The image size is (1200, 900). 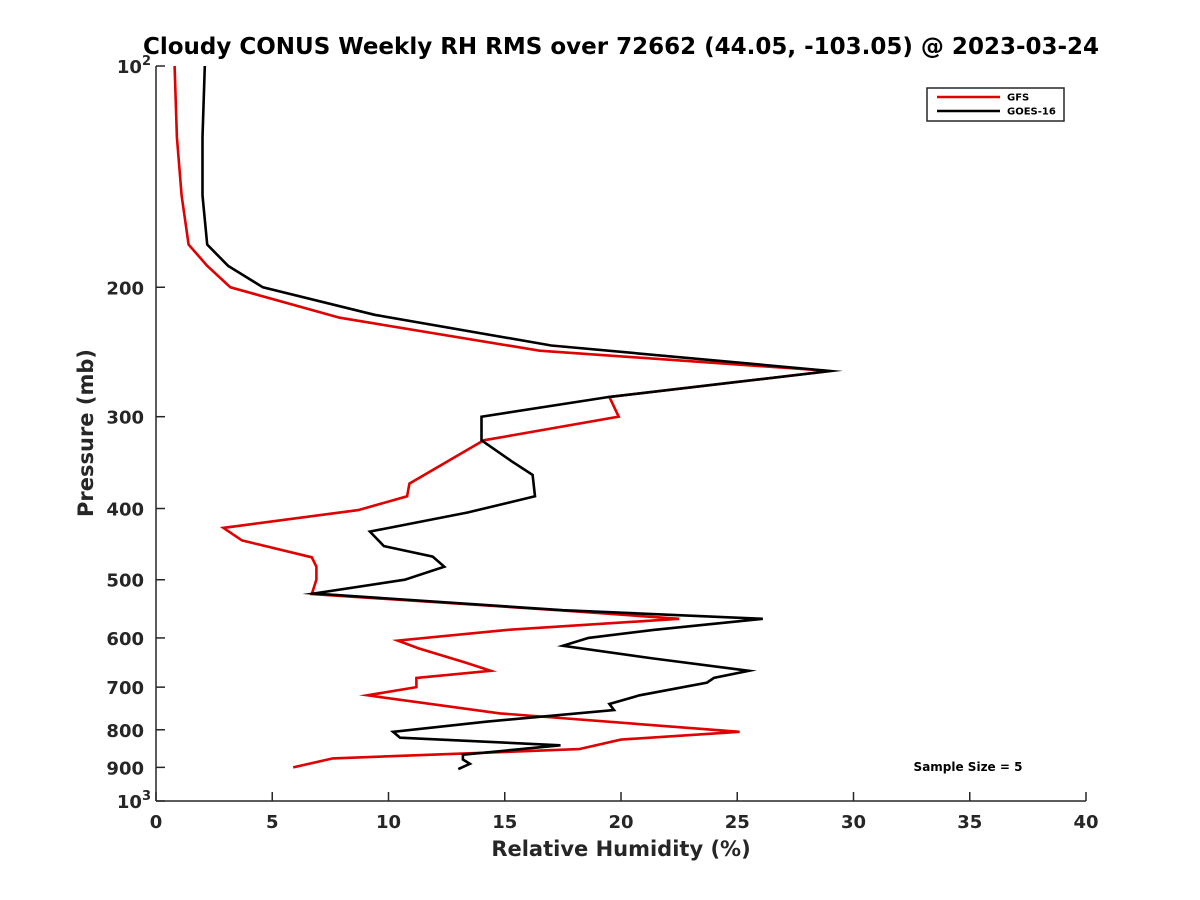 What do you see at coordinates (388, 822) in the screenshot?
I see `x-tick-label: 10` at bounding box center [388, 822].